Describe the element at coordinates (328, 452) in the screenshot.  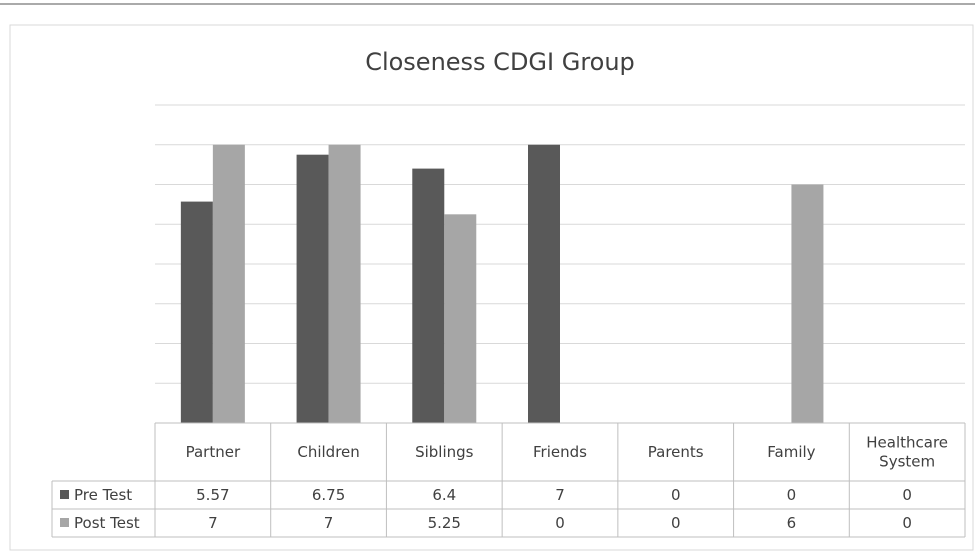
I see `category-label: Children` at that location.